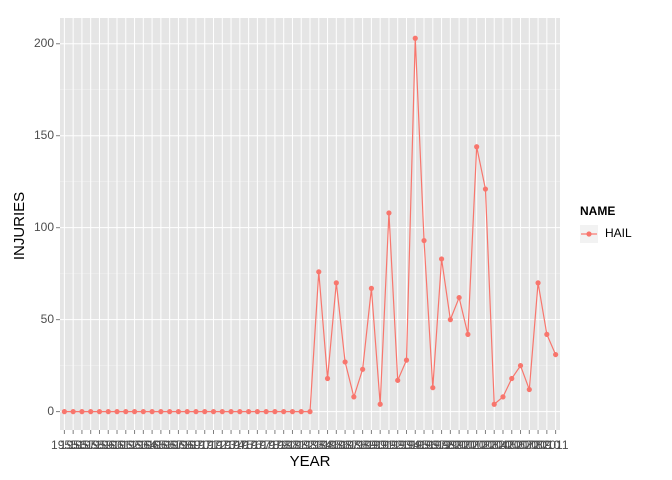 The image size is (672, 480). Describe the element at coordinates (82, 445) in the screenshot. I see `x-tick-label: 1957` at that location.